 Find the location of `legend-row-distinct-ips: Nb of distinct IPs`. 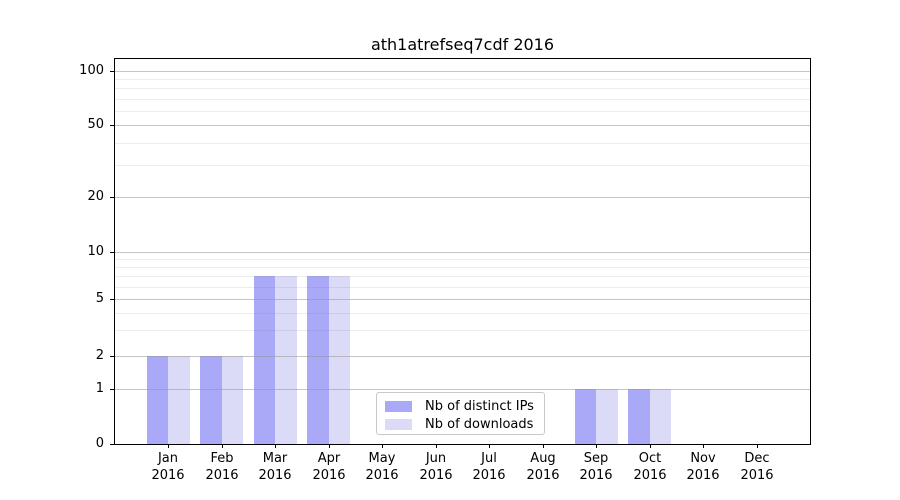

legend-row-distinct-ips: Nb of distinct IPs is located at coordinates (464, 406).